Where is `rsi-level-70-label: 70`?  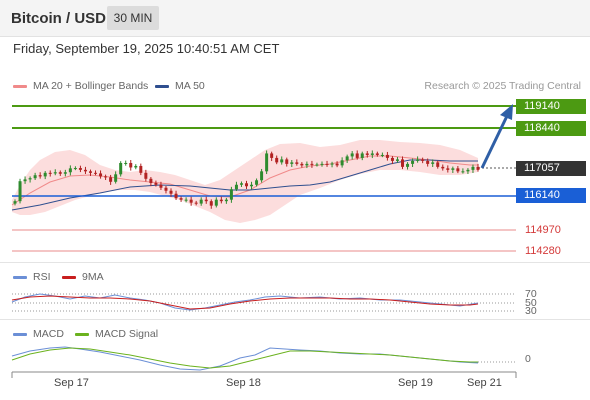 rsi-level-70-label: 70 is located at coordinates (531, 294).